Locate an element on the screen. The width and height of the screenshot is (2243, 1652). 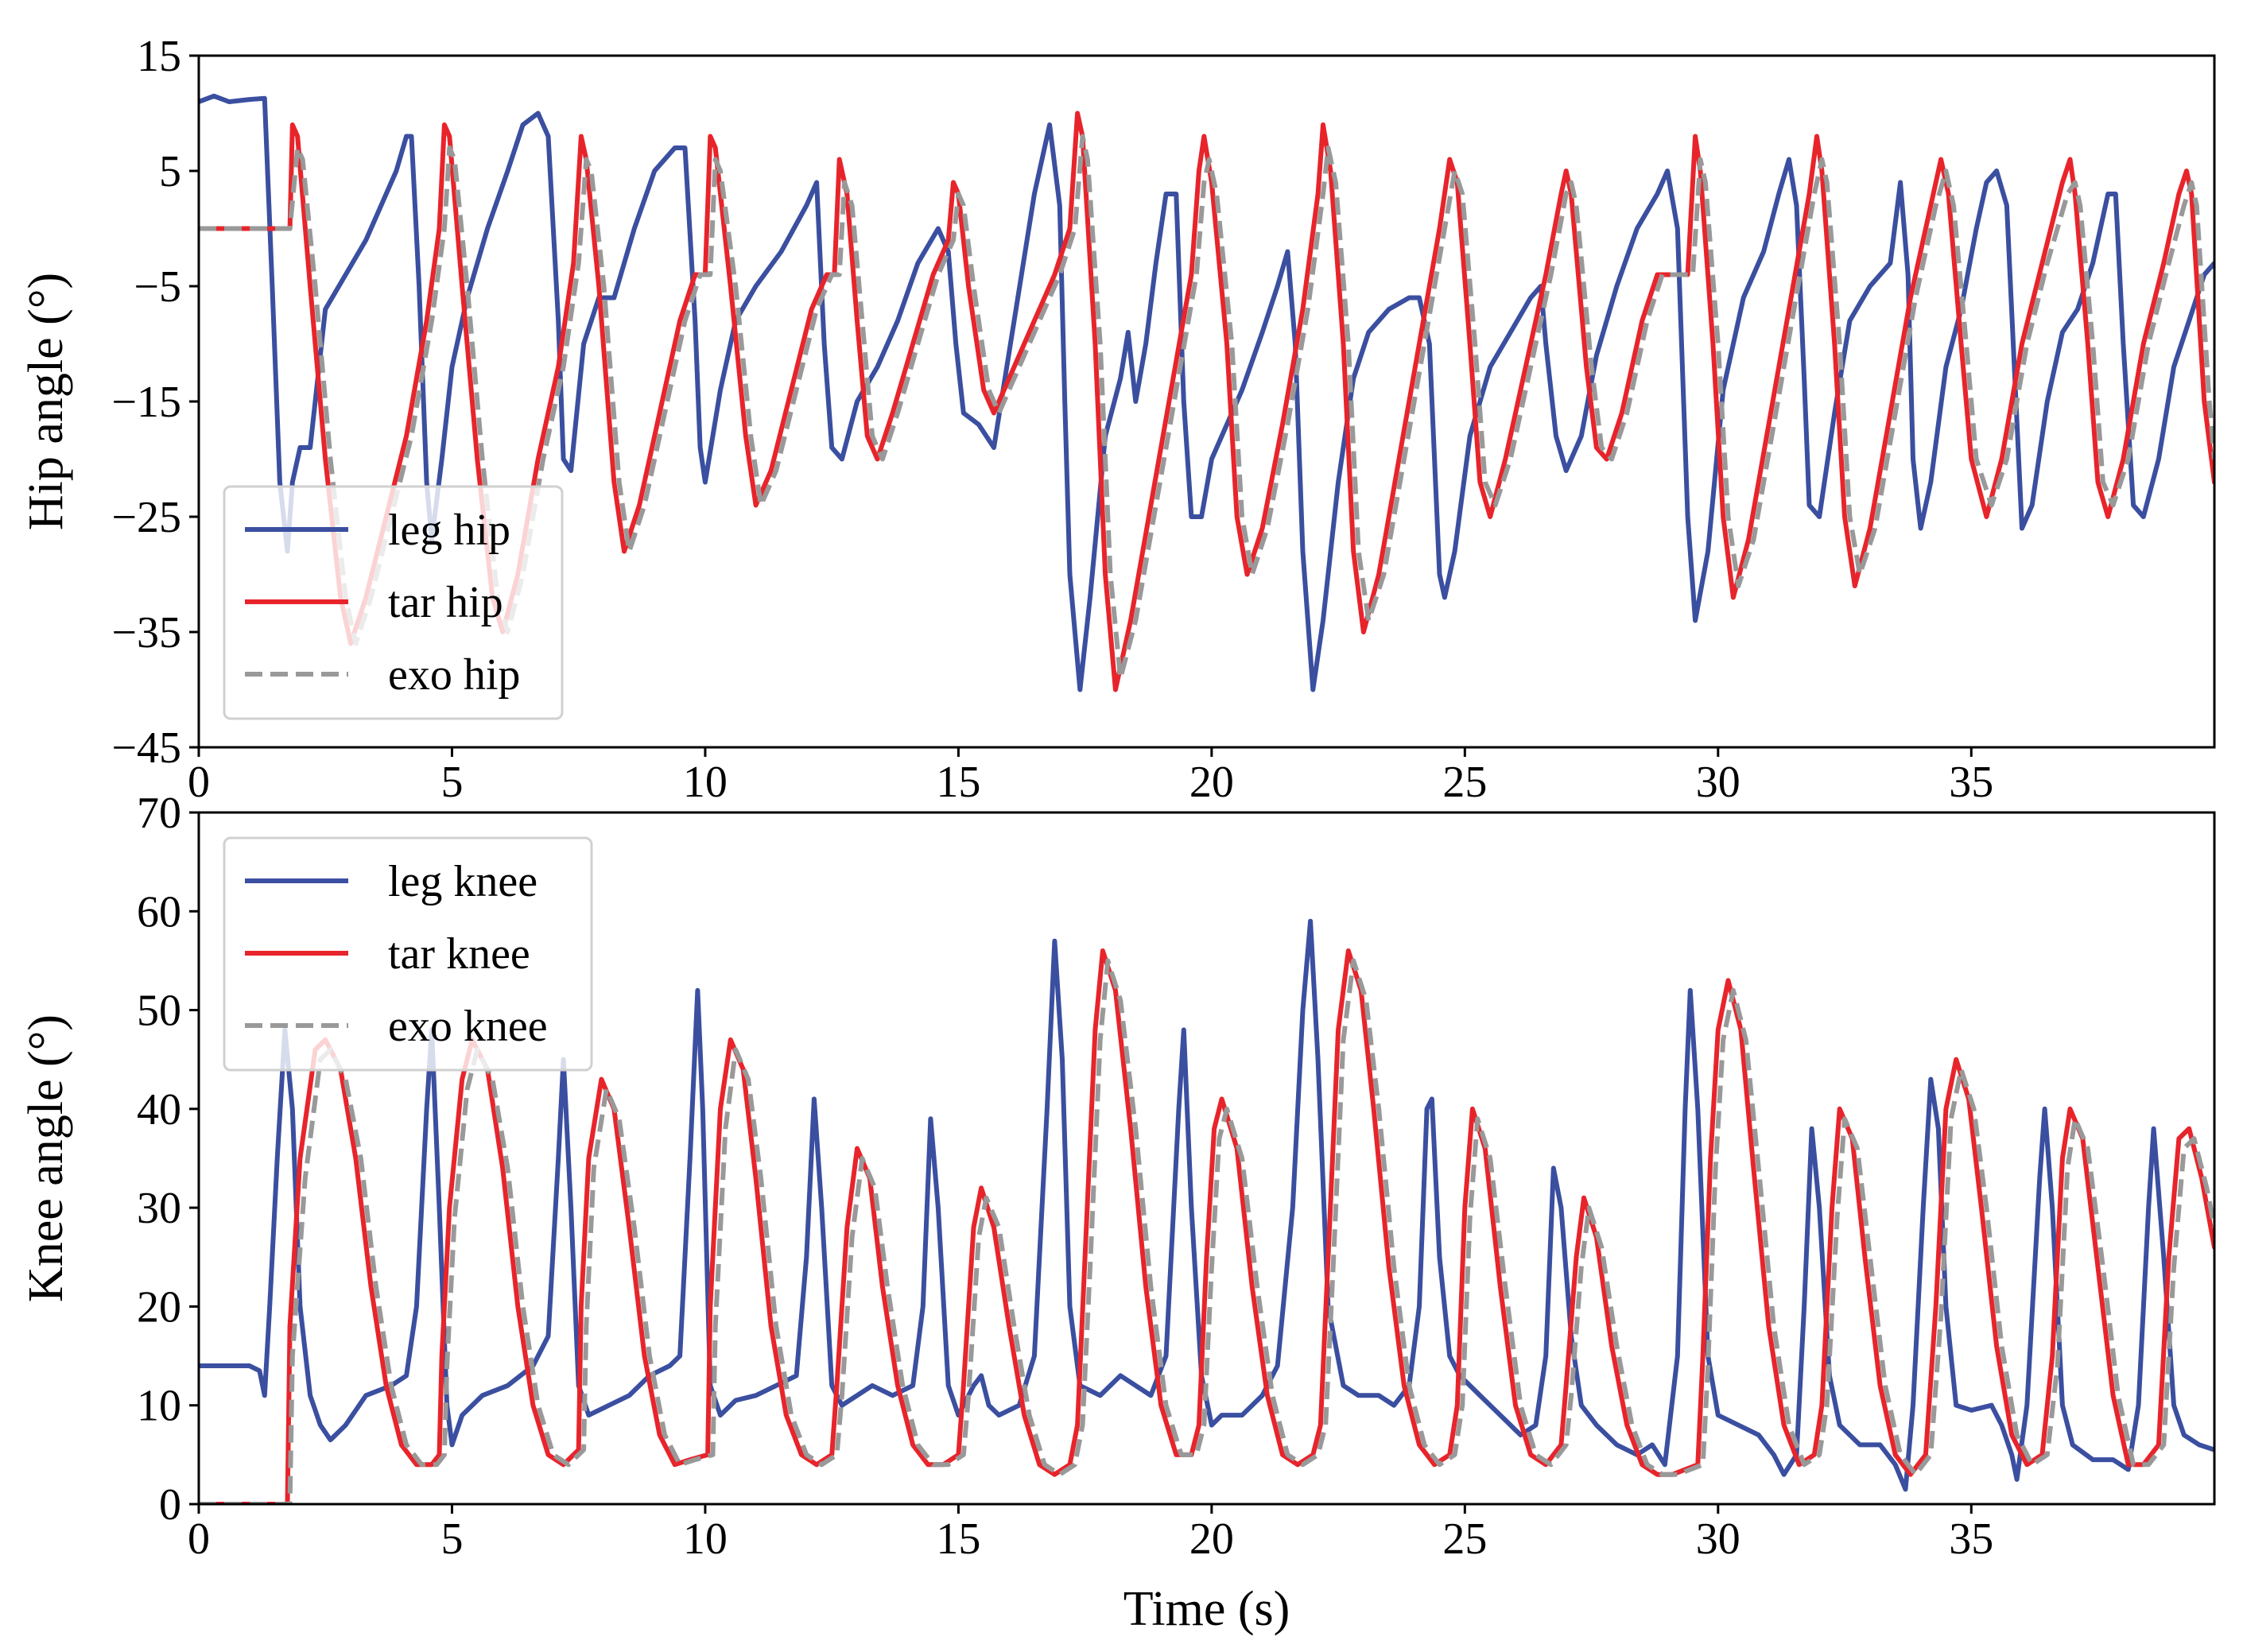
legend-label-leg-knee: leg knee is located at coordinates (462, 881).